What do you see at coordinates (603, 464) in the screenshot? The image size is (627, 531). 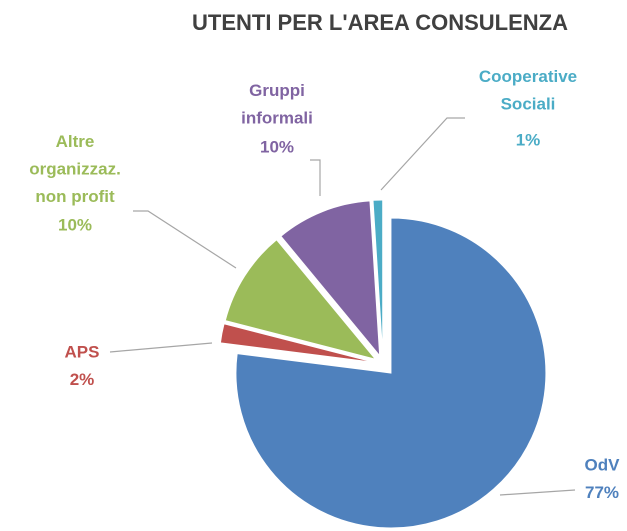 I see `category-label: OdV` at bounding box center [603, 464].